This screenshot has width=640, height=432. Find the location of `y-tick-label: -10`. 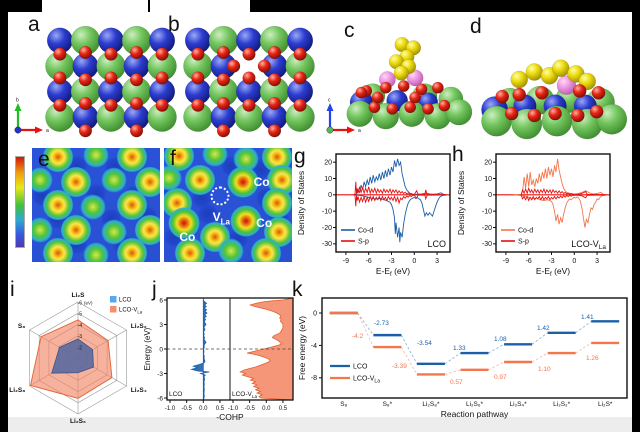

y-tick-label: -10 is located at coordinates (327, 212).